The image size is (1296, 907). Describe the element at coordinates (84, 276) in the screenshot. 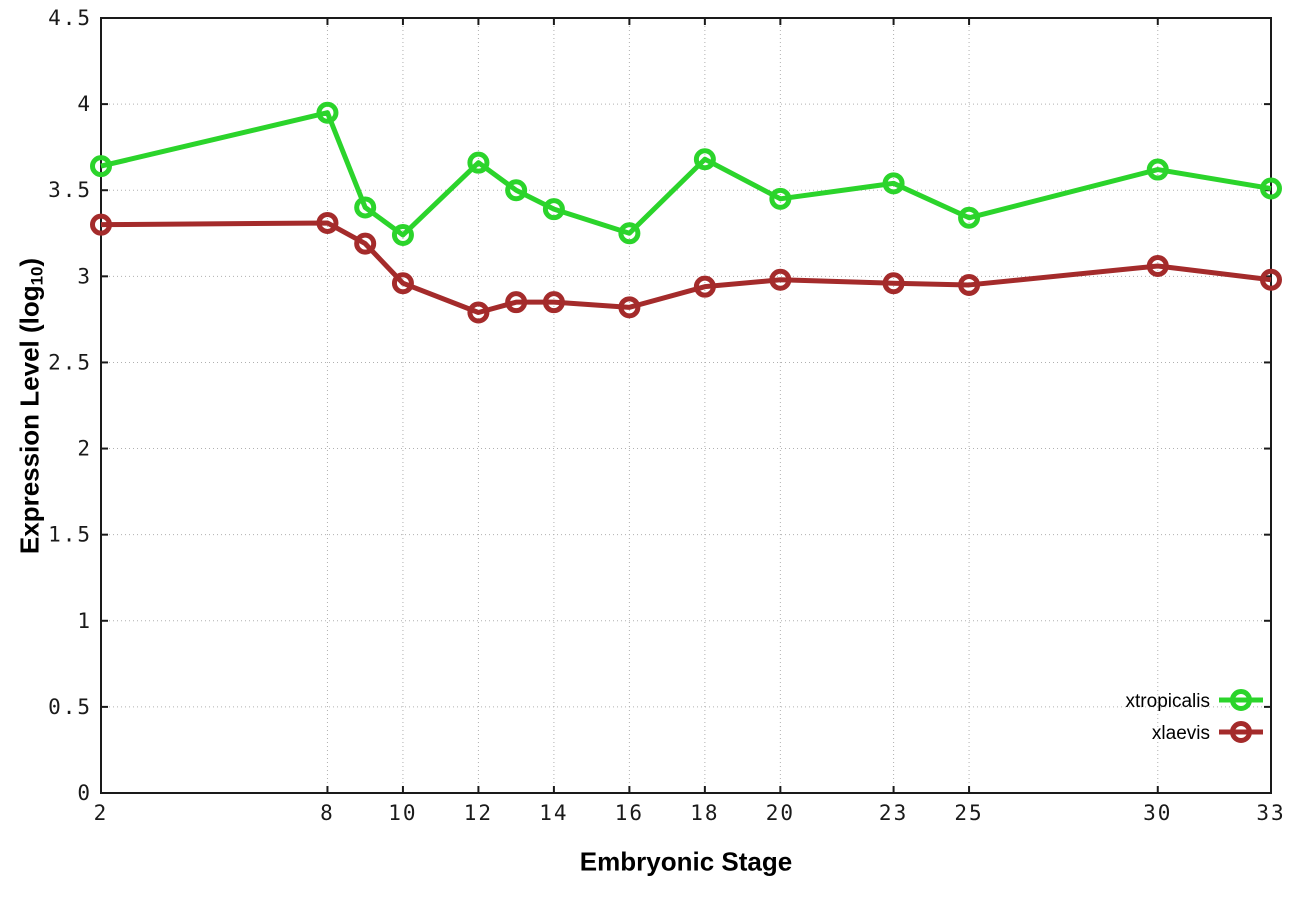

I see `y-tick-label: 3` at that location.